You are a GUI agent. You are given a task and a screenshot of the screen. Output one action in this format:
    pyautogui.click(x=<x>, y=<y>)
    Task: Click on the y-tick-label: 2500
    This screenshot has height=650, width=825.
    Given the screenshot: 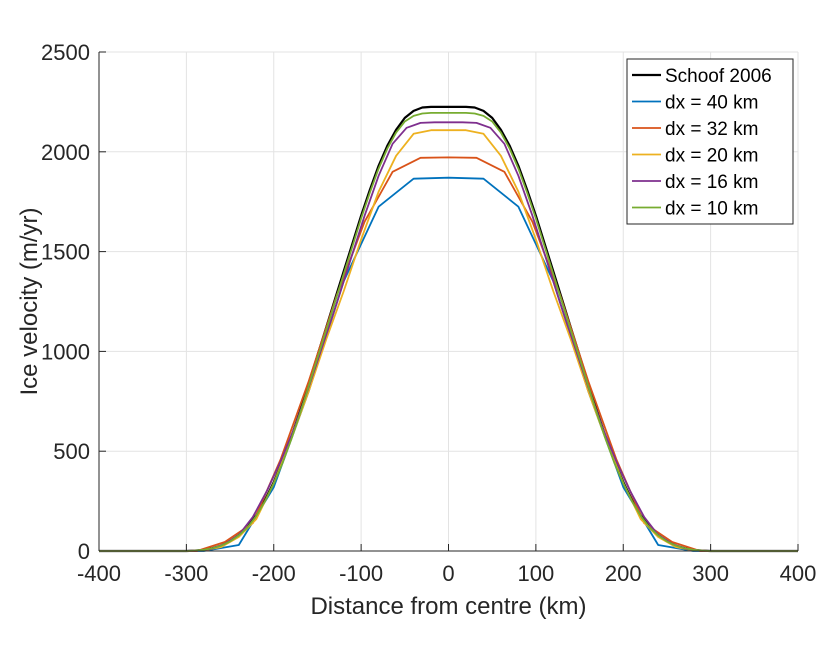 What is the action you would take?
    pyautogui.click(x=65, y=52)
    